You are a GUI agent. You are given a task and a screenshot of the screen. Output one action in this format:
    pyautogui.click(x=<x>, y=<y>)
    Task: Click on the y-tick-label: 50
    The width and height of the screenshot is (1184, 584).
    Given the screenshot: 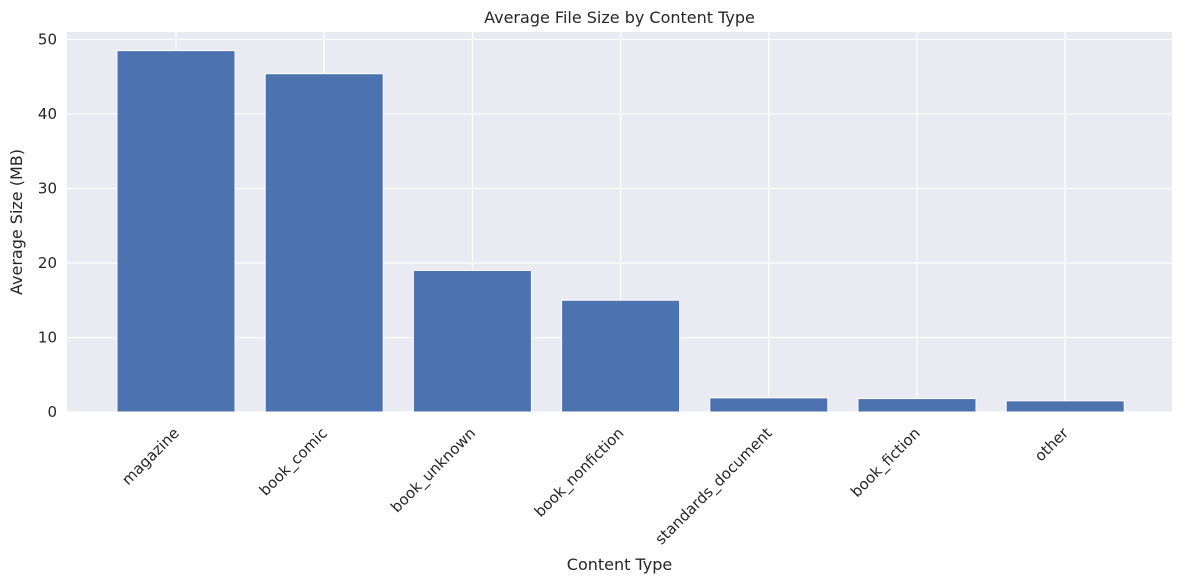 What is the action you would take?
    pyautogui.click(x=47, y=39)
    